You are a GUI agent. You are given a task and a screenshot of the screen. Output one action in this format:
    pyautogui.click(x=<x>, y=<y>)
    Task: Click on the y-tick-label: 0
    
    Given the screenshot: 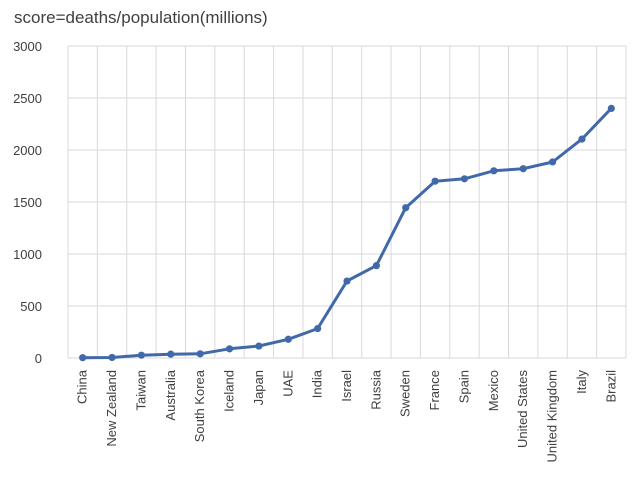 What is the action you would take?
    pyautogui.click(x=38, y=358)
    